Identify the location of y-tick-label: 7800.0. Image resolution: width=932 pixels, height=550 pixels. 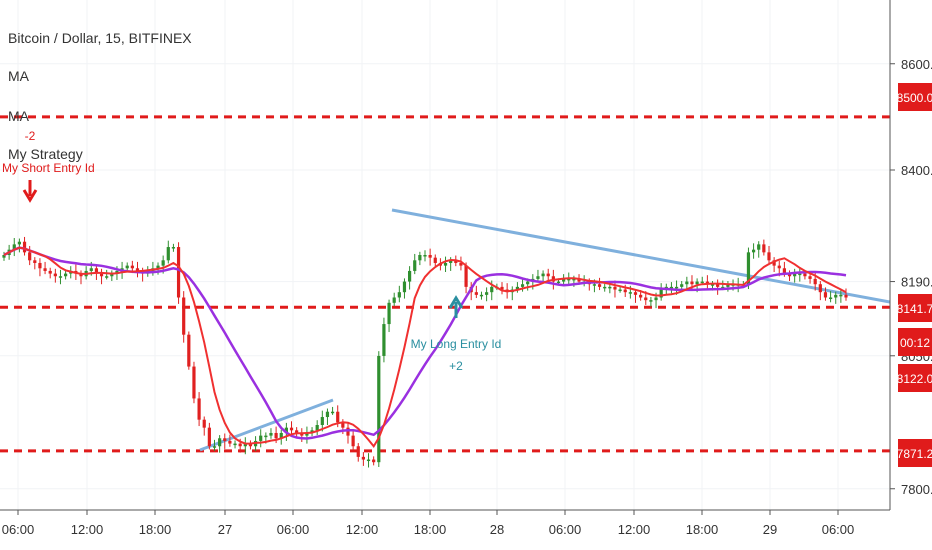
(916, 489).